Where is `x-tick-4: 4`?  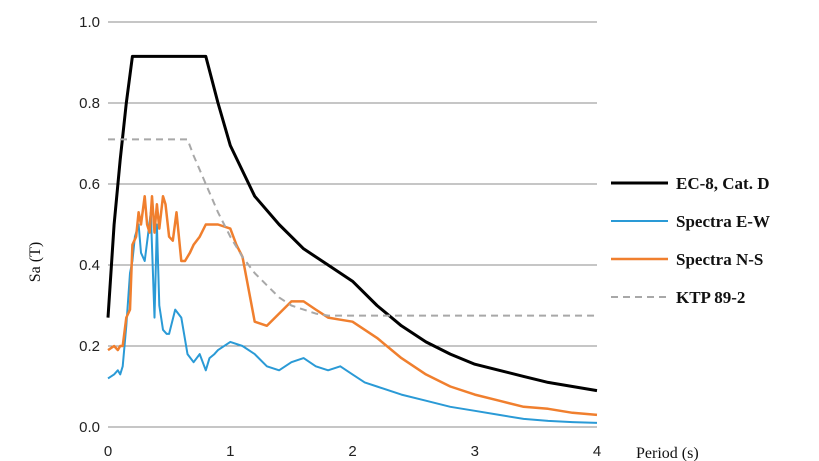 x-tick-4: 4 is located at coordinates (597, 451).